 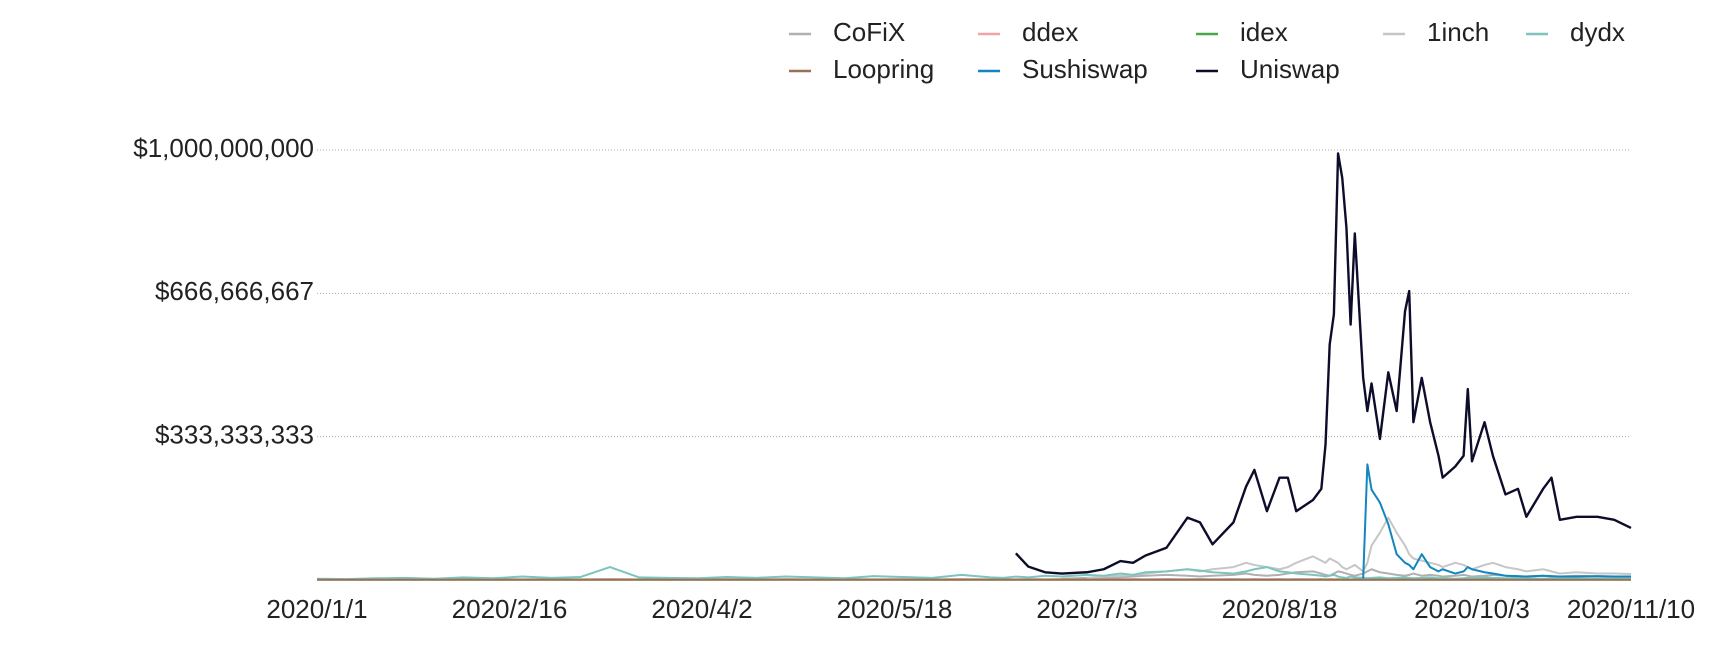 I want to click on legend-label: ddex, so click(x=1050, y=32).